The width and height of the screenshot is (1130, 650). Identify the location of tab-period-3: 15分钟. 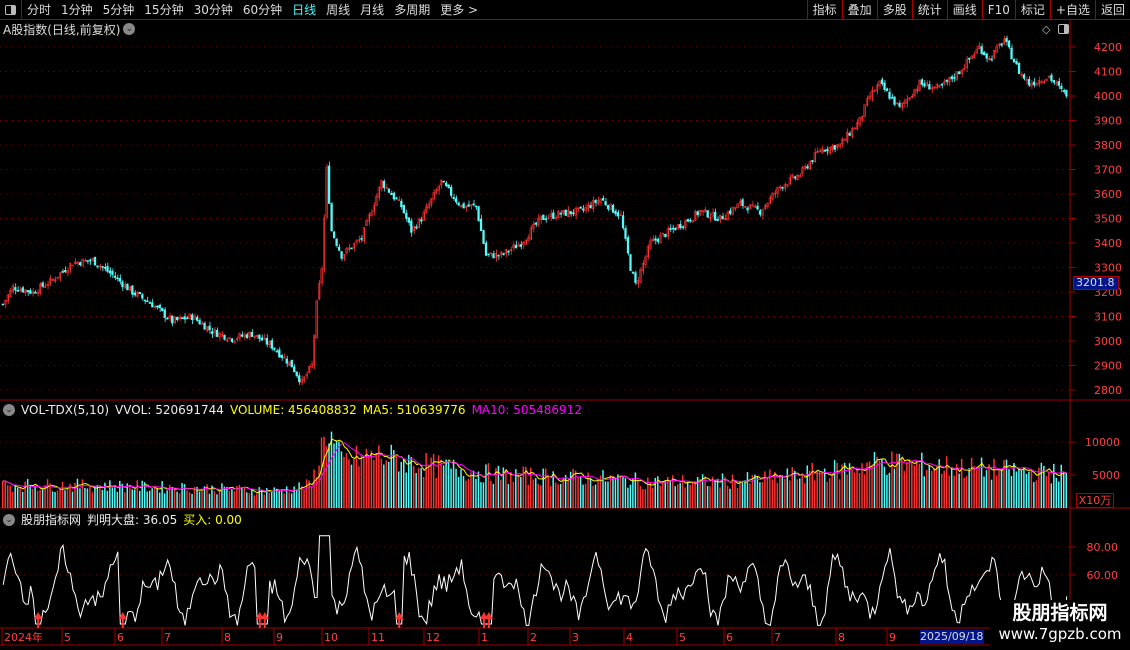
(164, 10).